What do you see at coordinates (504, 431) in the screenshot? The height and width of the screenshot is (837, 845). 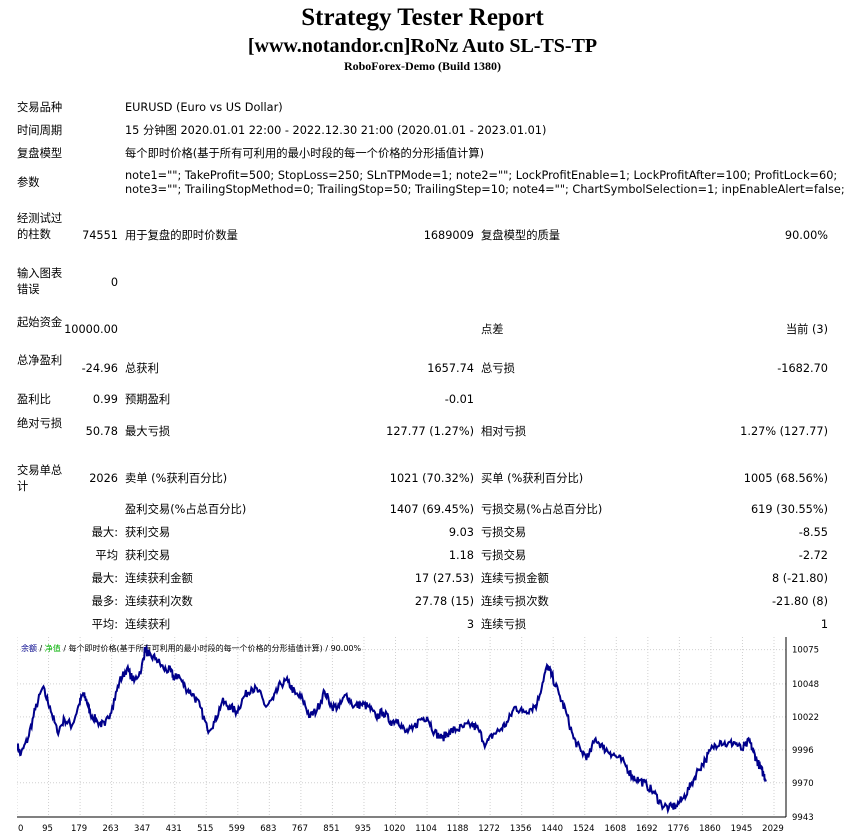 I see `rel-dd-label: 相对亏损` at bounding box center [504, 431].